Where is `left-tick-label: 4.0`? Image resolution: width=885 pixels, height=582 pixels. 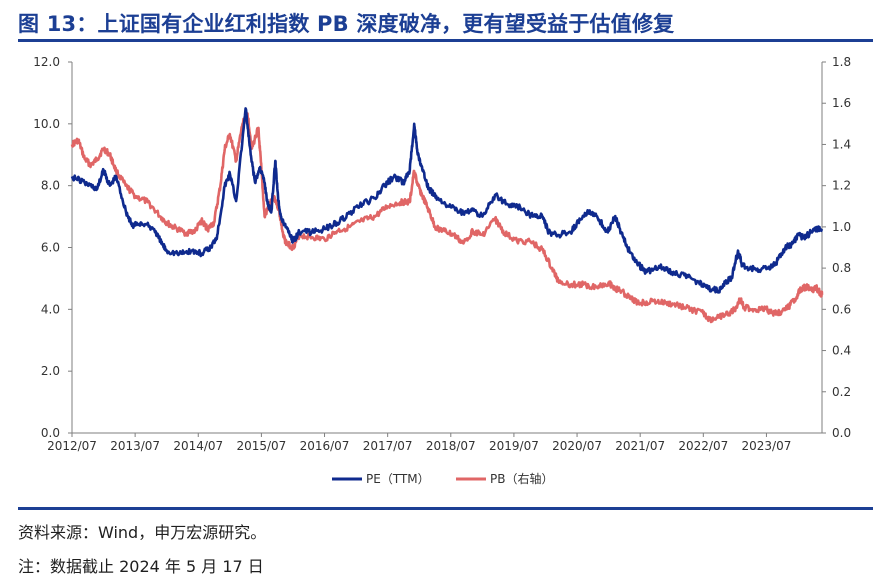
left-tick-label: 4.0 is located at coordinates (50, 309).